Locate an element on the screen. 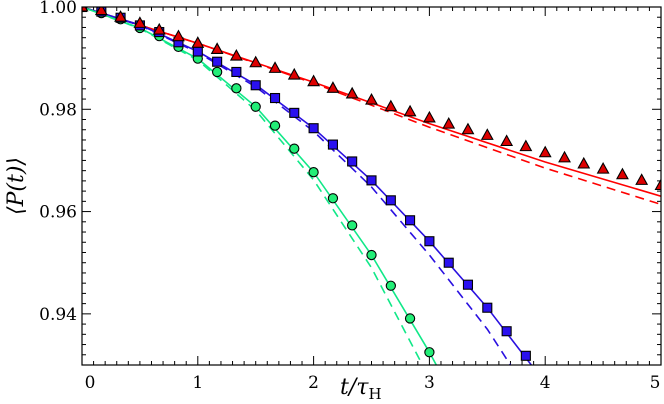 This screenshot has height=404, width=664. x-axis-label-subscript: H is located at coordinates (374, 394).